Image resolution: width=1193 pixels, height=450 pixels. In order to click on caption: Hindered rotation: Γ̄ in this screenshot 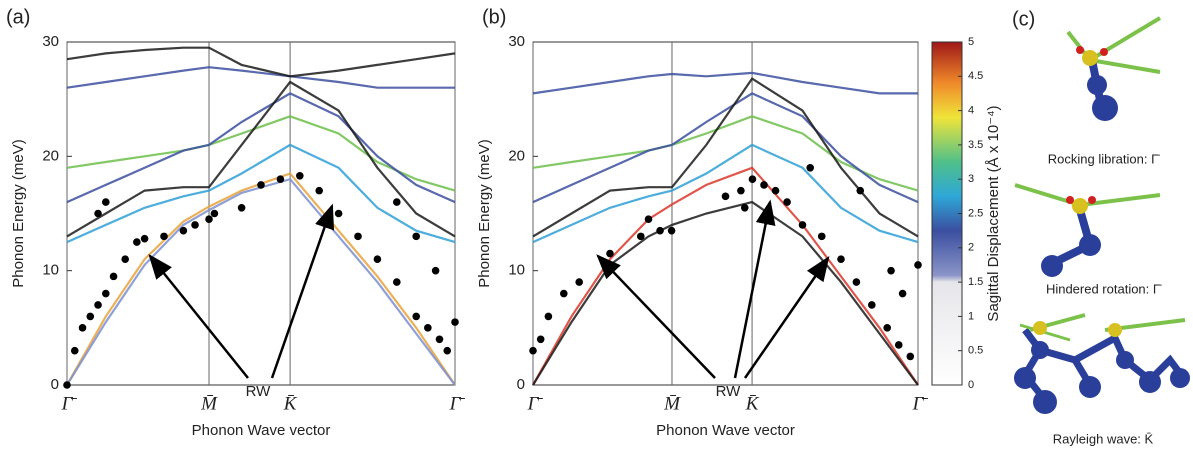, I will do `click(1104, 288)`.